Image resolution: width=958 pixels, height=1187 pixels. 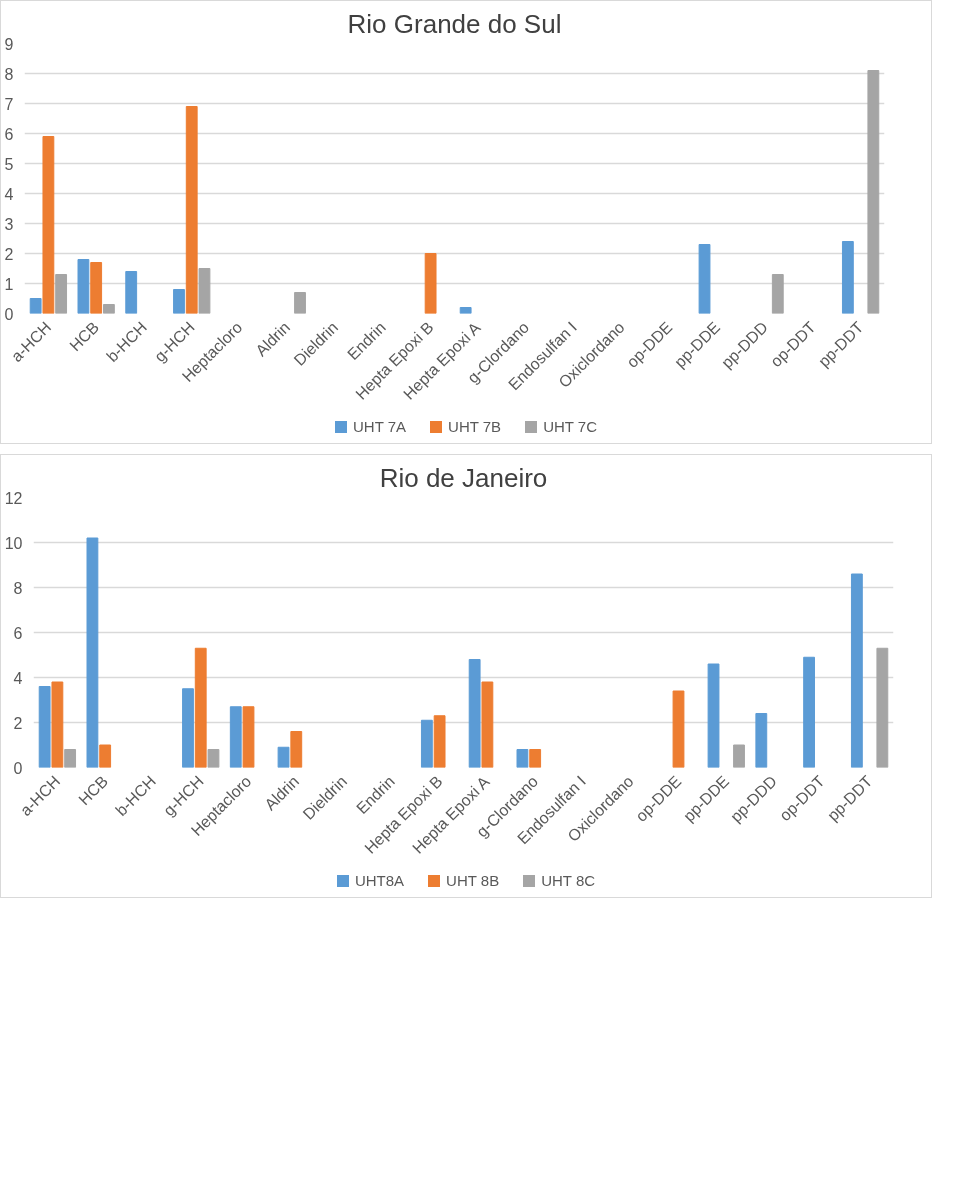 What do you see at coordinates (9, 104) in the screenshot?
I see `y-tick-label: 7` at bounding box center [9, 104].